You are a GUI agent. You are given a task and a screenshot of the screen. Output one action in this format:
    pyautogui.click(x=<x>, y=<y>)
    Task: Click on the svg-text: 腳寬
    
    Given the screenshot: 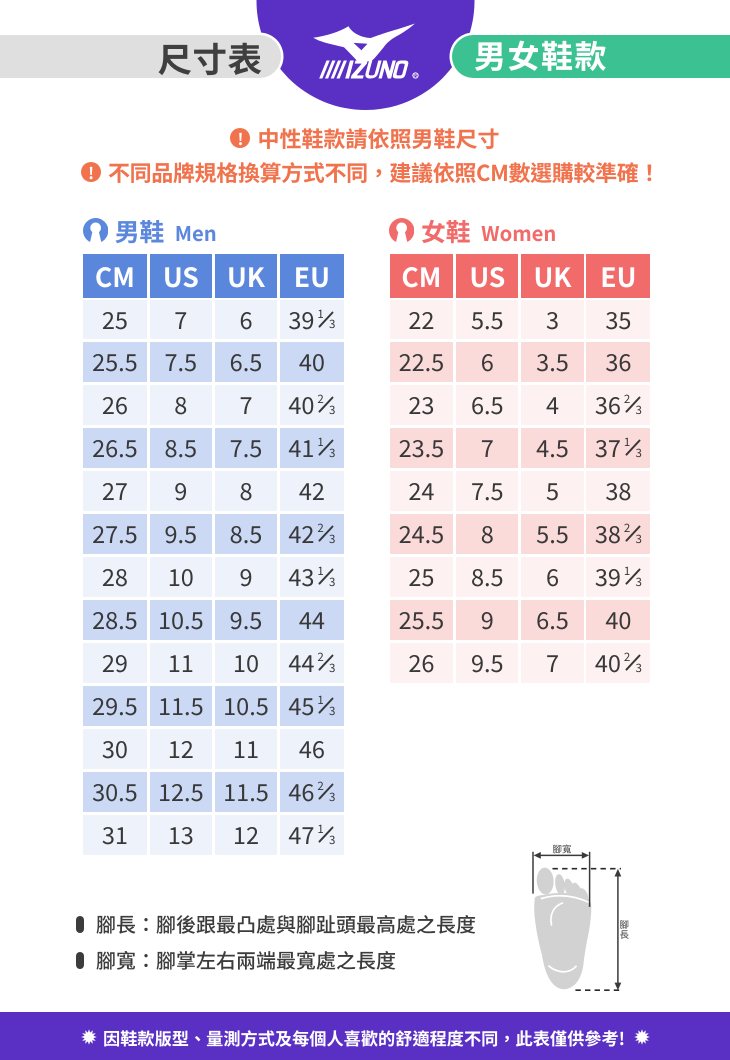 What is the action you would take?
    pyautogui.click(x=561, y=849)
    